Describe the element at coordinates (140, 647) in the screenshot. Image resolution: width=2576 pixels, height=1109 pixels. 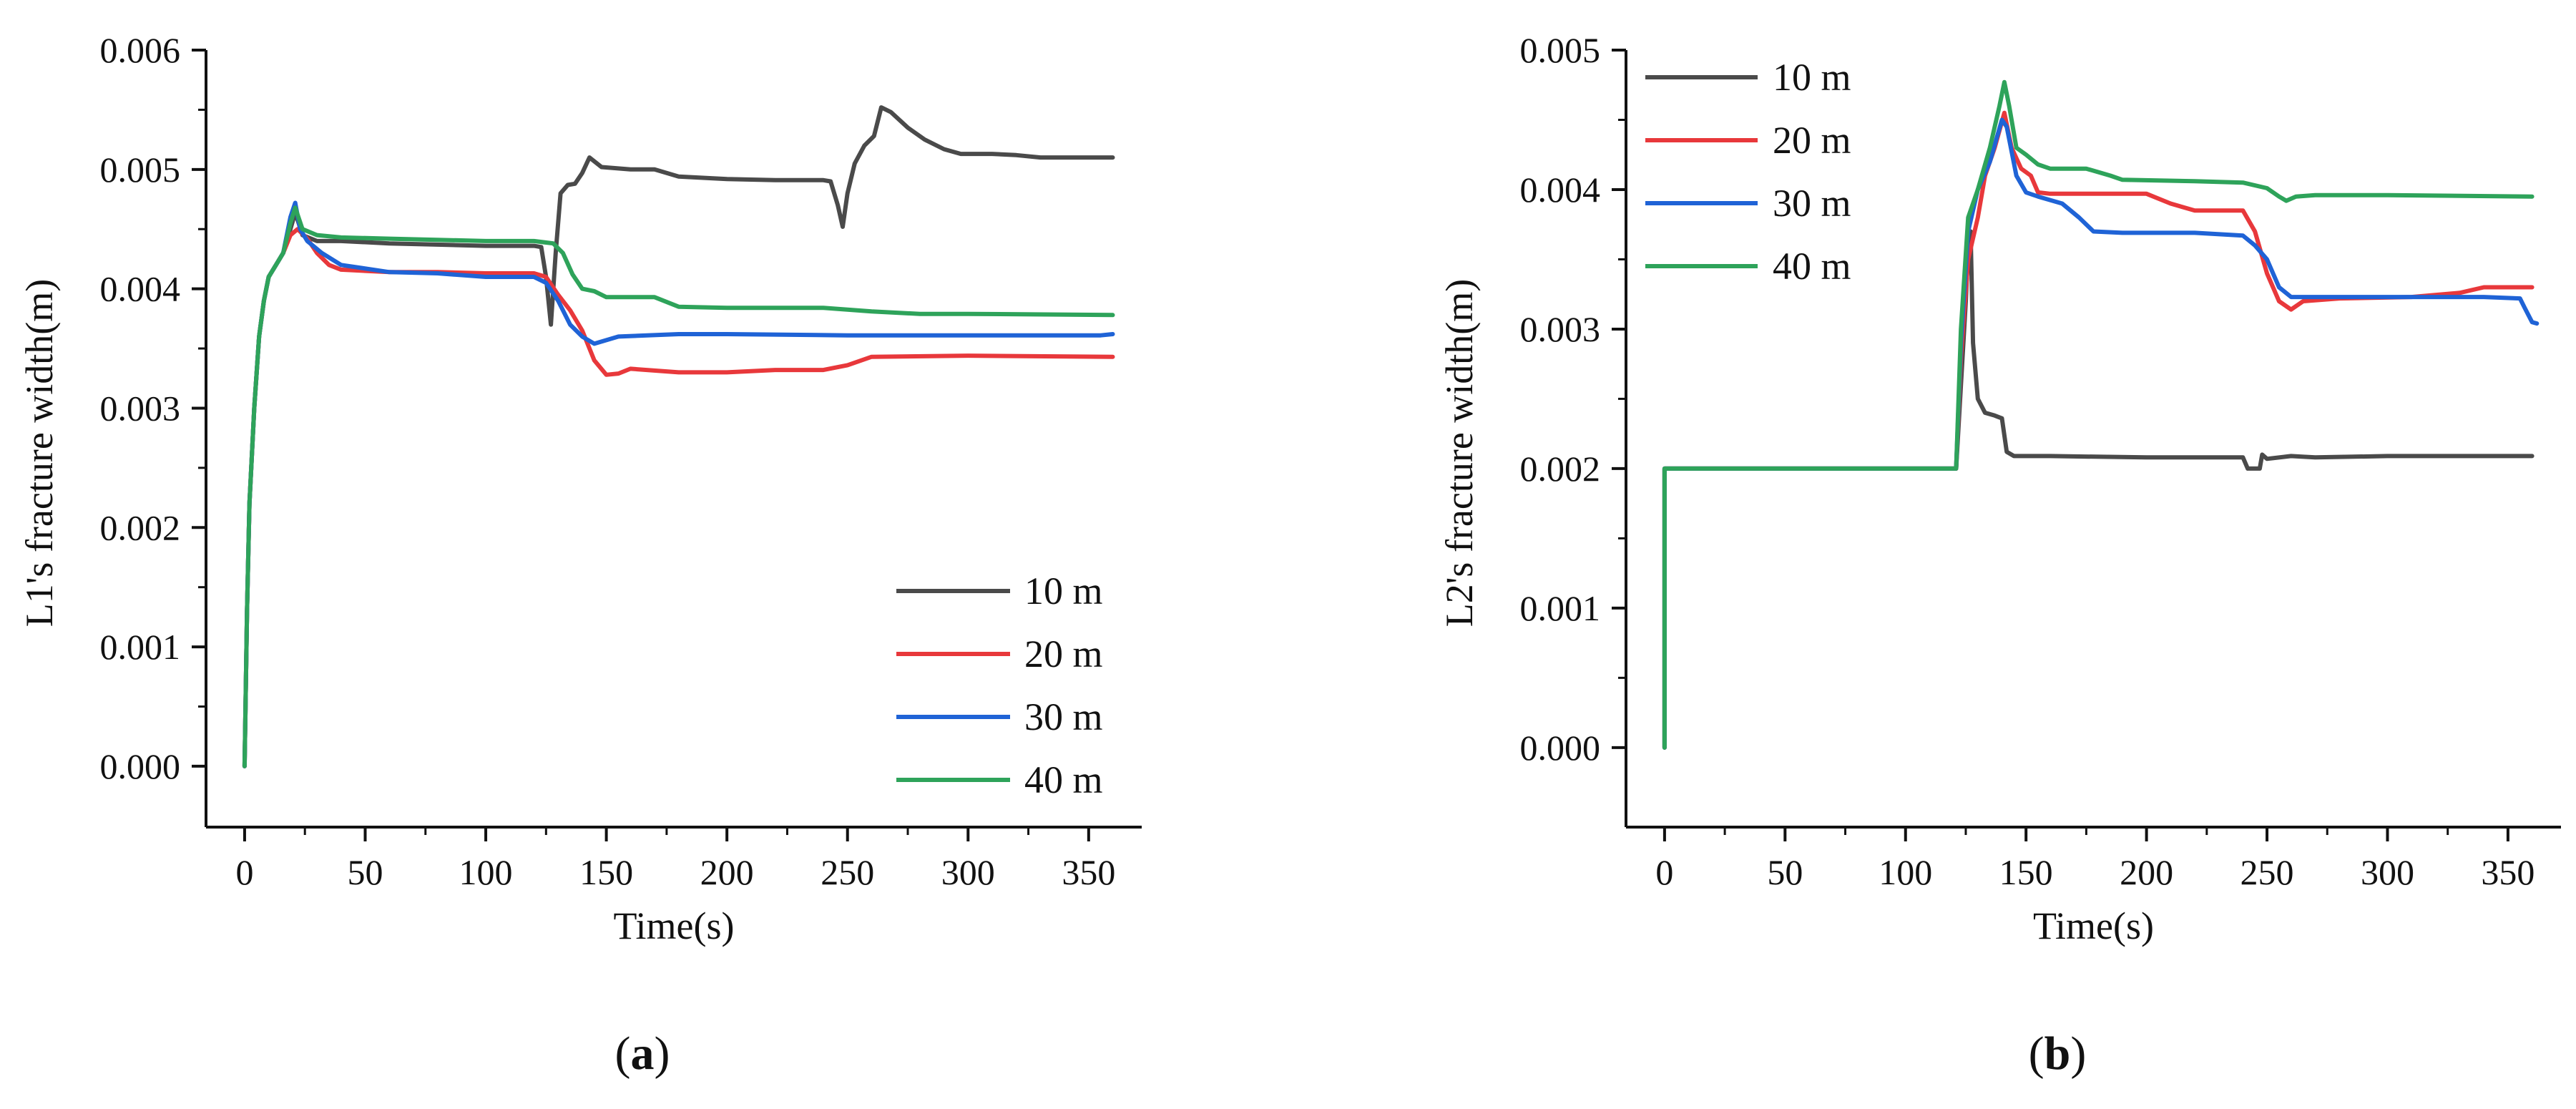
I see `panel-a-y-tick-label: 0.001` at that location.